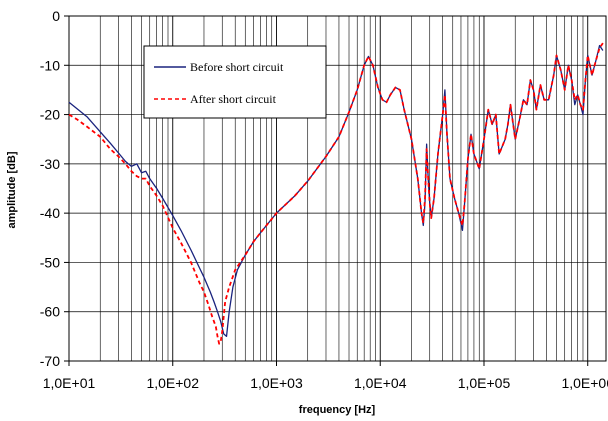 The image size is (608, 421). Describe the element at coordinates (54, 188) in the screenshot. I see `y-axis-ticks: 0 -10 -20 -30 -40 -50 -60 -70` at that location.